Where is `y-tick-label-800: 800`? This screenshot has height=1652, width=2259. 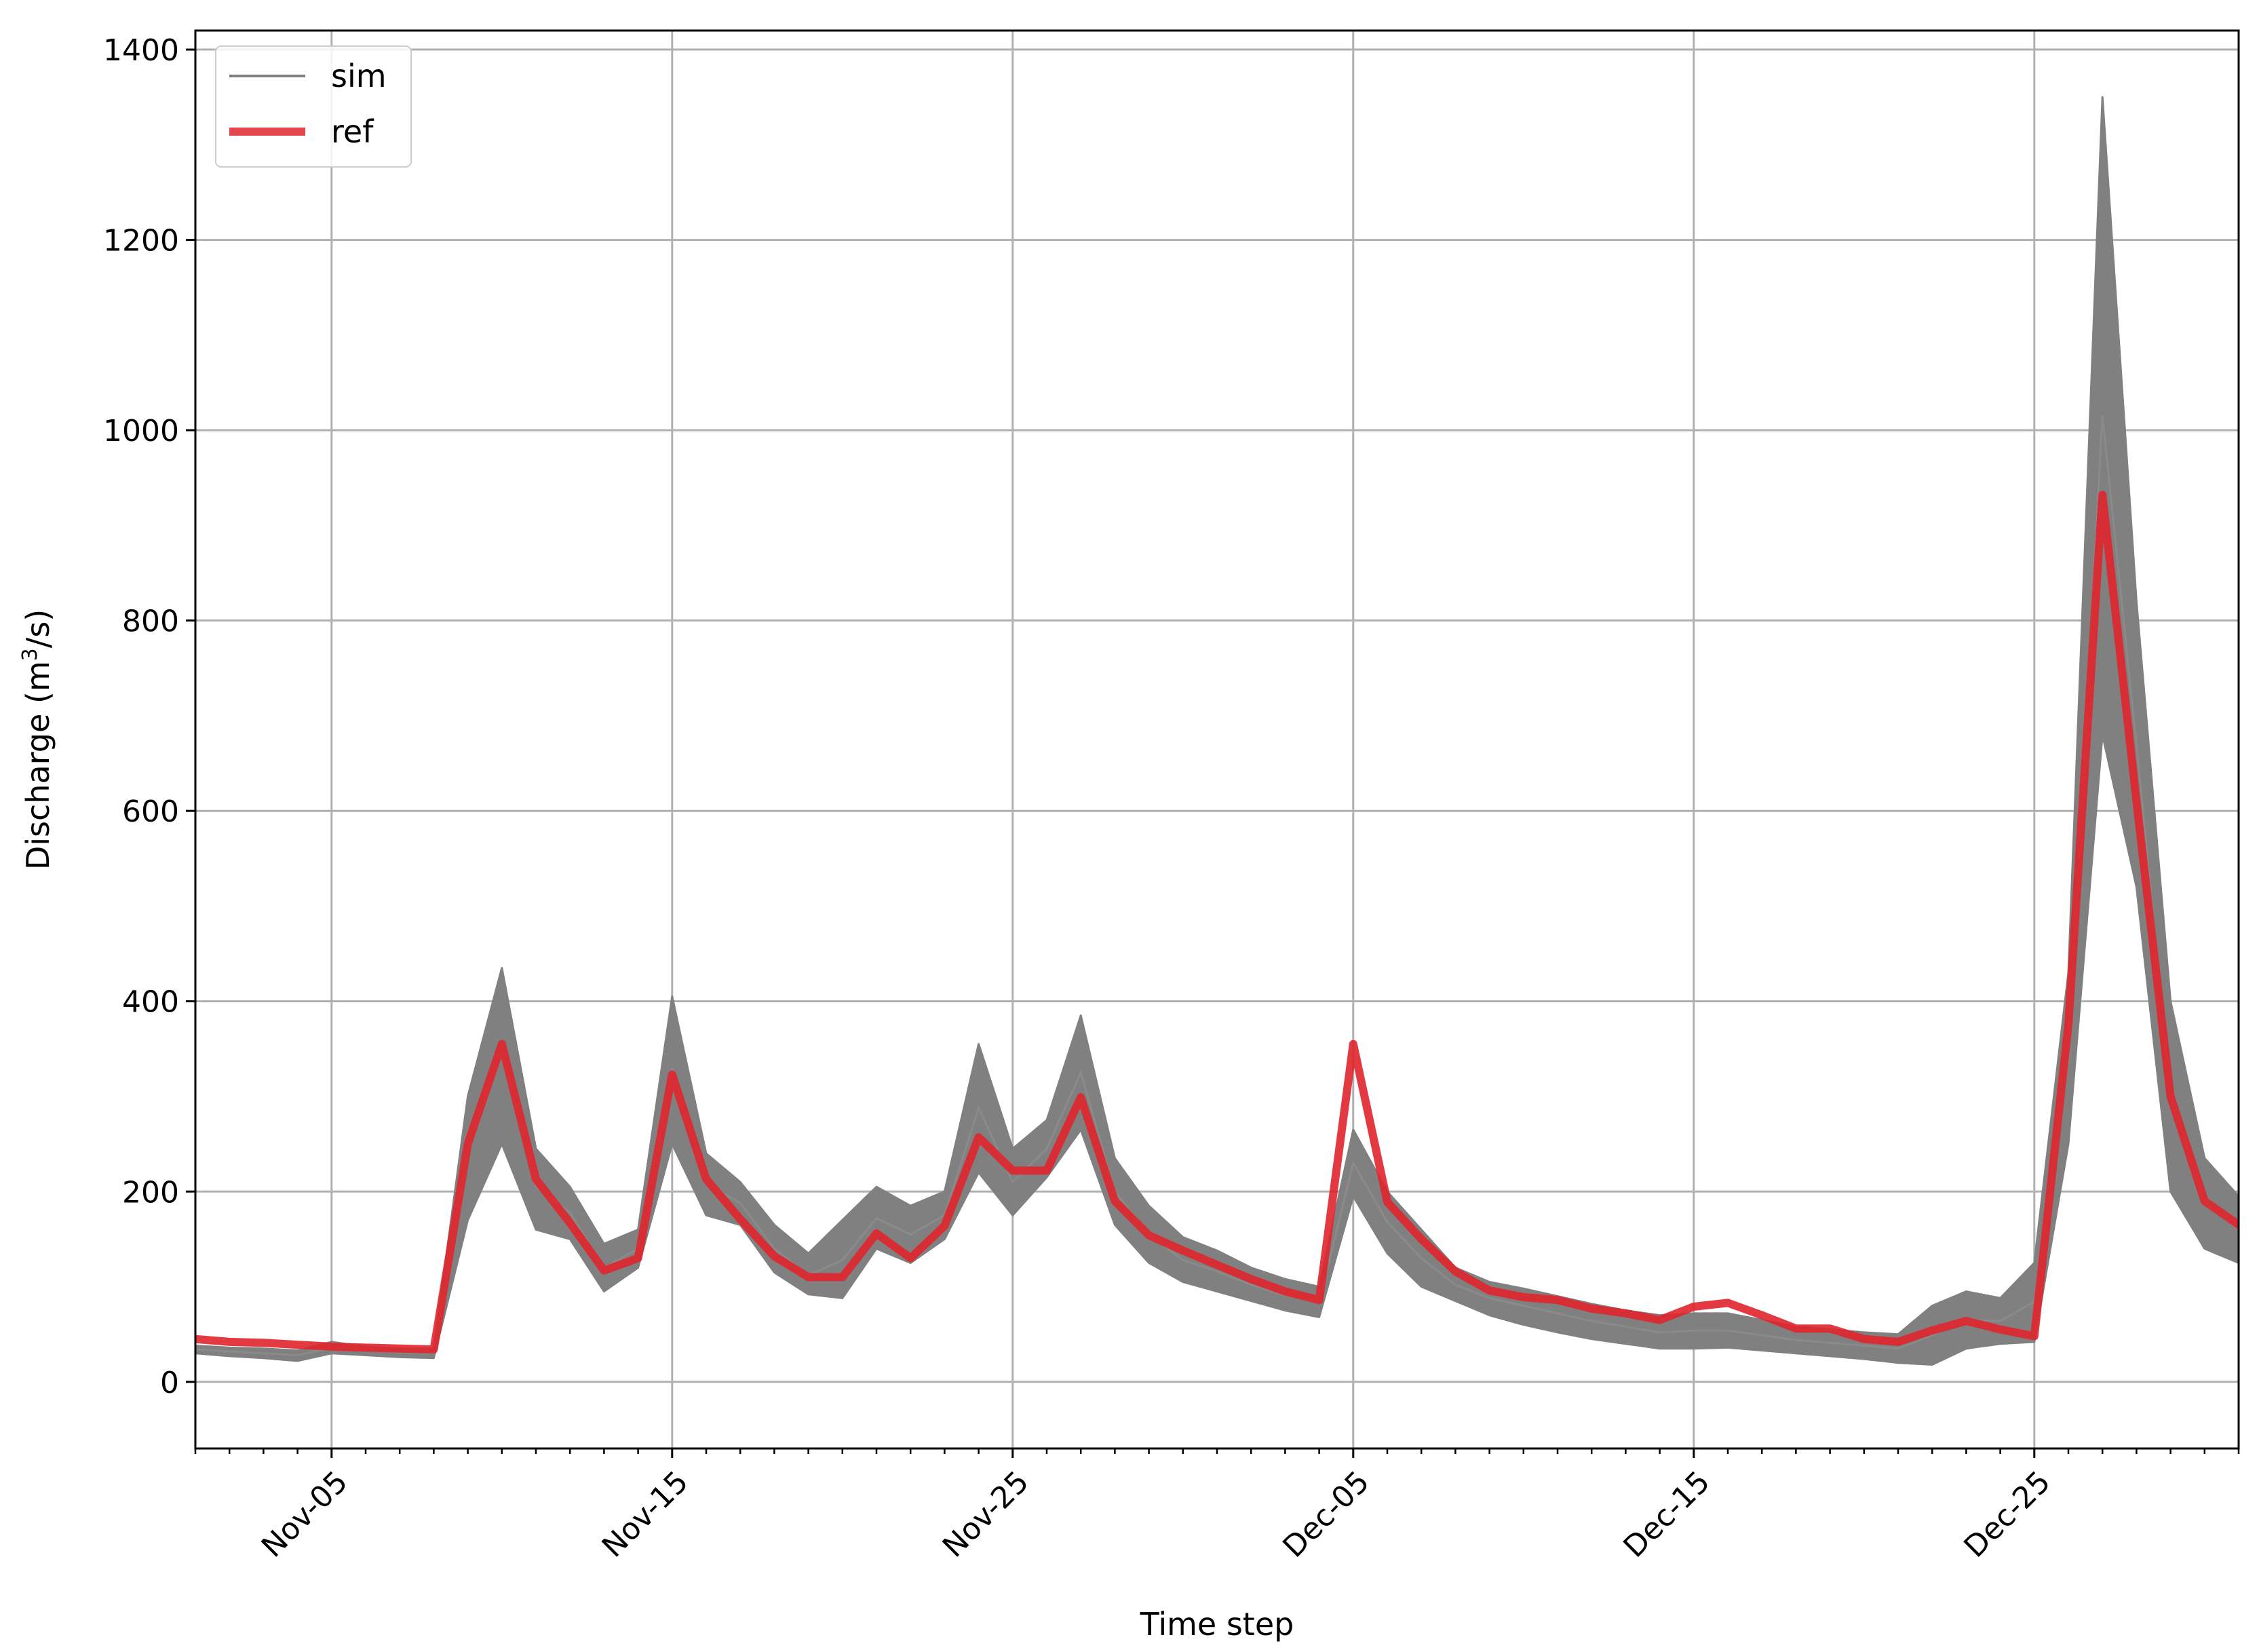 y-tick-label-800: 800 is located at coordinates (150, 621).